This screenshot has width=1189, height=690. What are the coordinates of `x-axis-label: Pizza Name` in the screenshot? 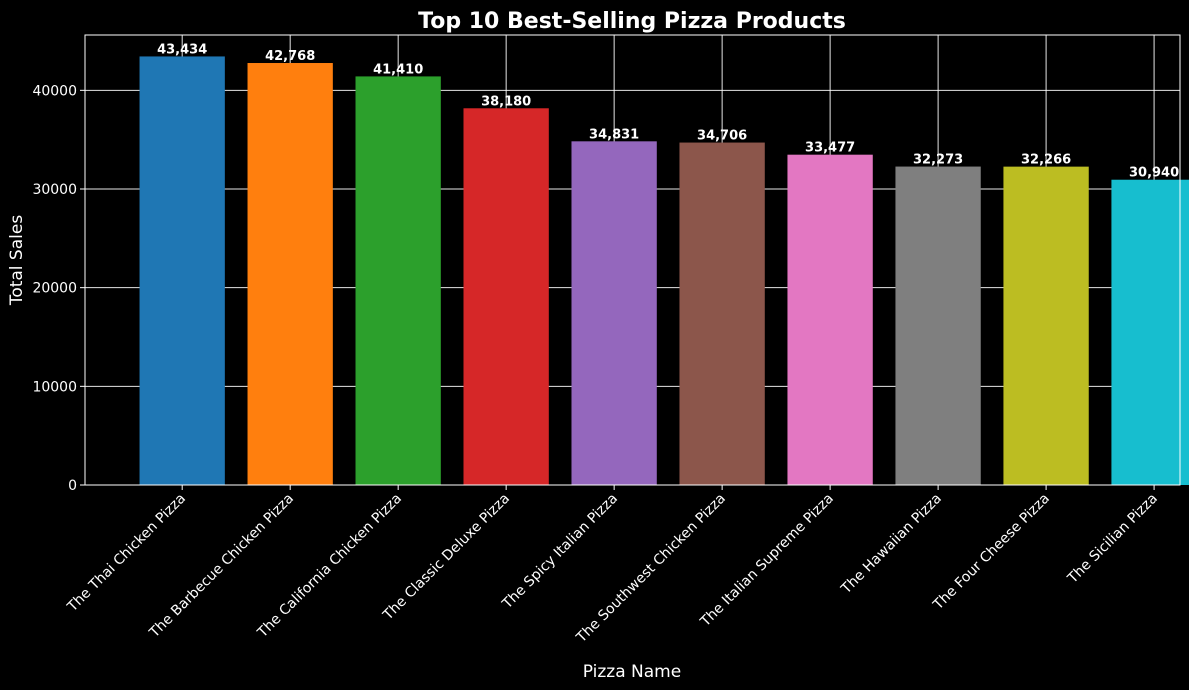 It's located at (632, 672).